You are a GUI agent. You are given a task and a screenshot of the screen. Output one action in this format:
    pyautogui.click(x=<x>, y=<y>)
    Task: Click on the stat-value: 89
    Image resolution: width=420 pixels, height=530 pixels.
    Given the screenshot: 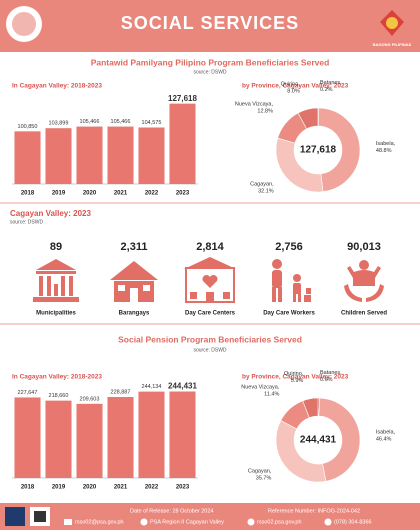 What is the action you would take?
    pyautogui.click(x=56, y=247)
    